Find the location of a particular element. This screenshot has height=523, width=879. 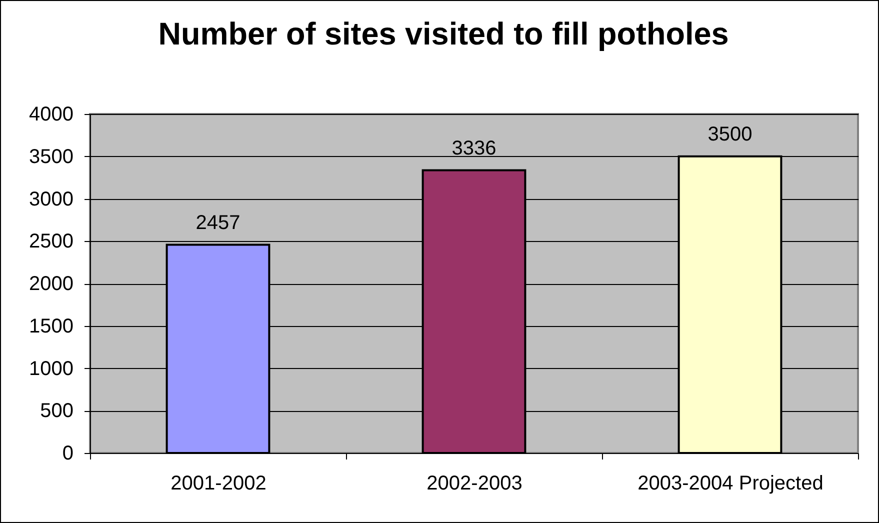

y-tick-label: 0 is located at coordinates (68, 453).